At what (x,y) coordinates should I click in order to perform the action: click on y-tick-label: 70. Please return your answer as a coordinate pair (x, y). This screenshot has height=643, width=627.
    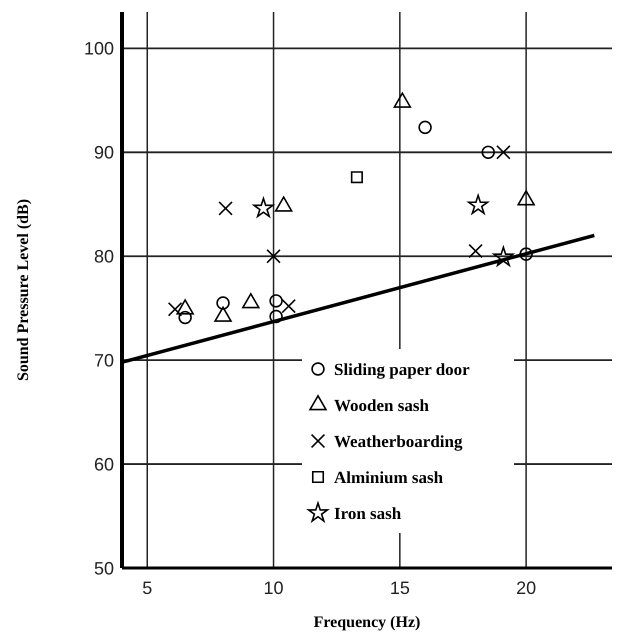
    Looking at the image, I should click on (104, 360).